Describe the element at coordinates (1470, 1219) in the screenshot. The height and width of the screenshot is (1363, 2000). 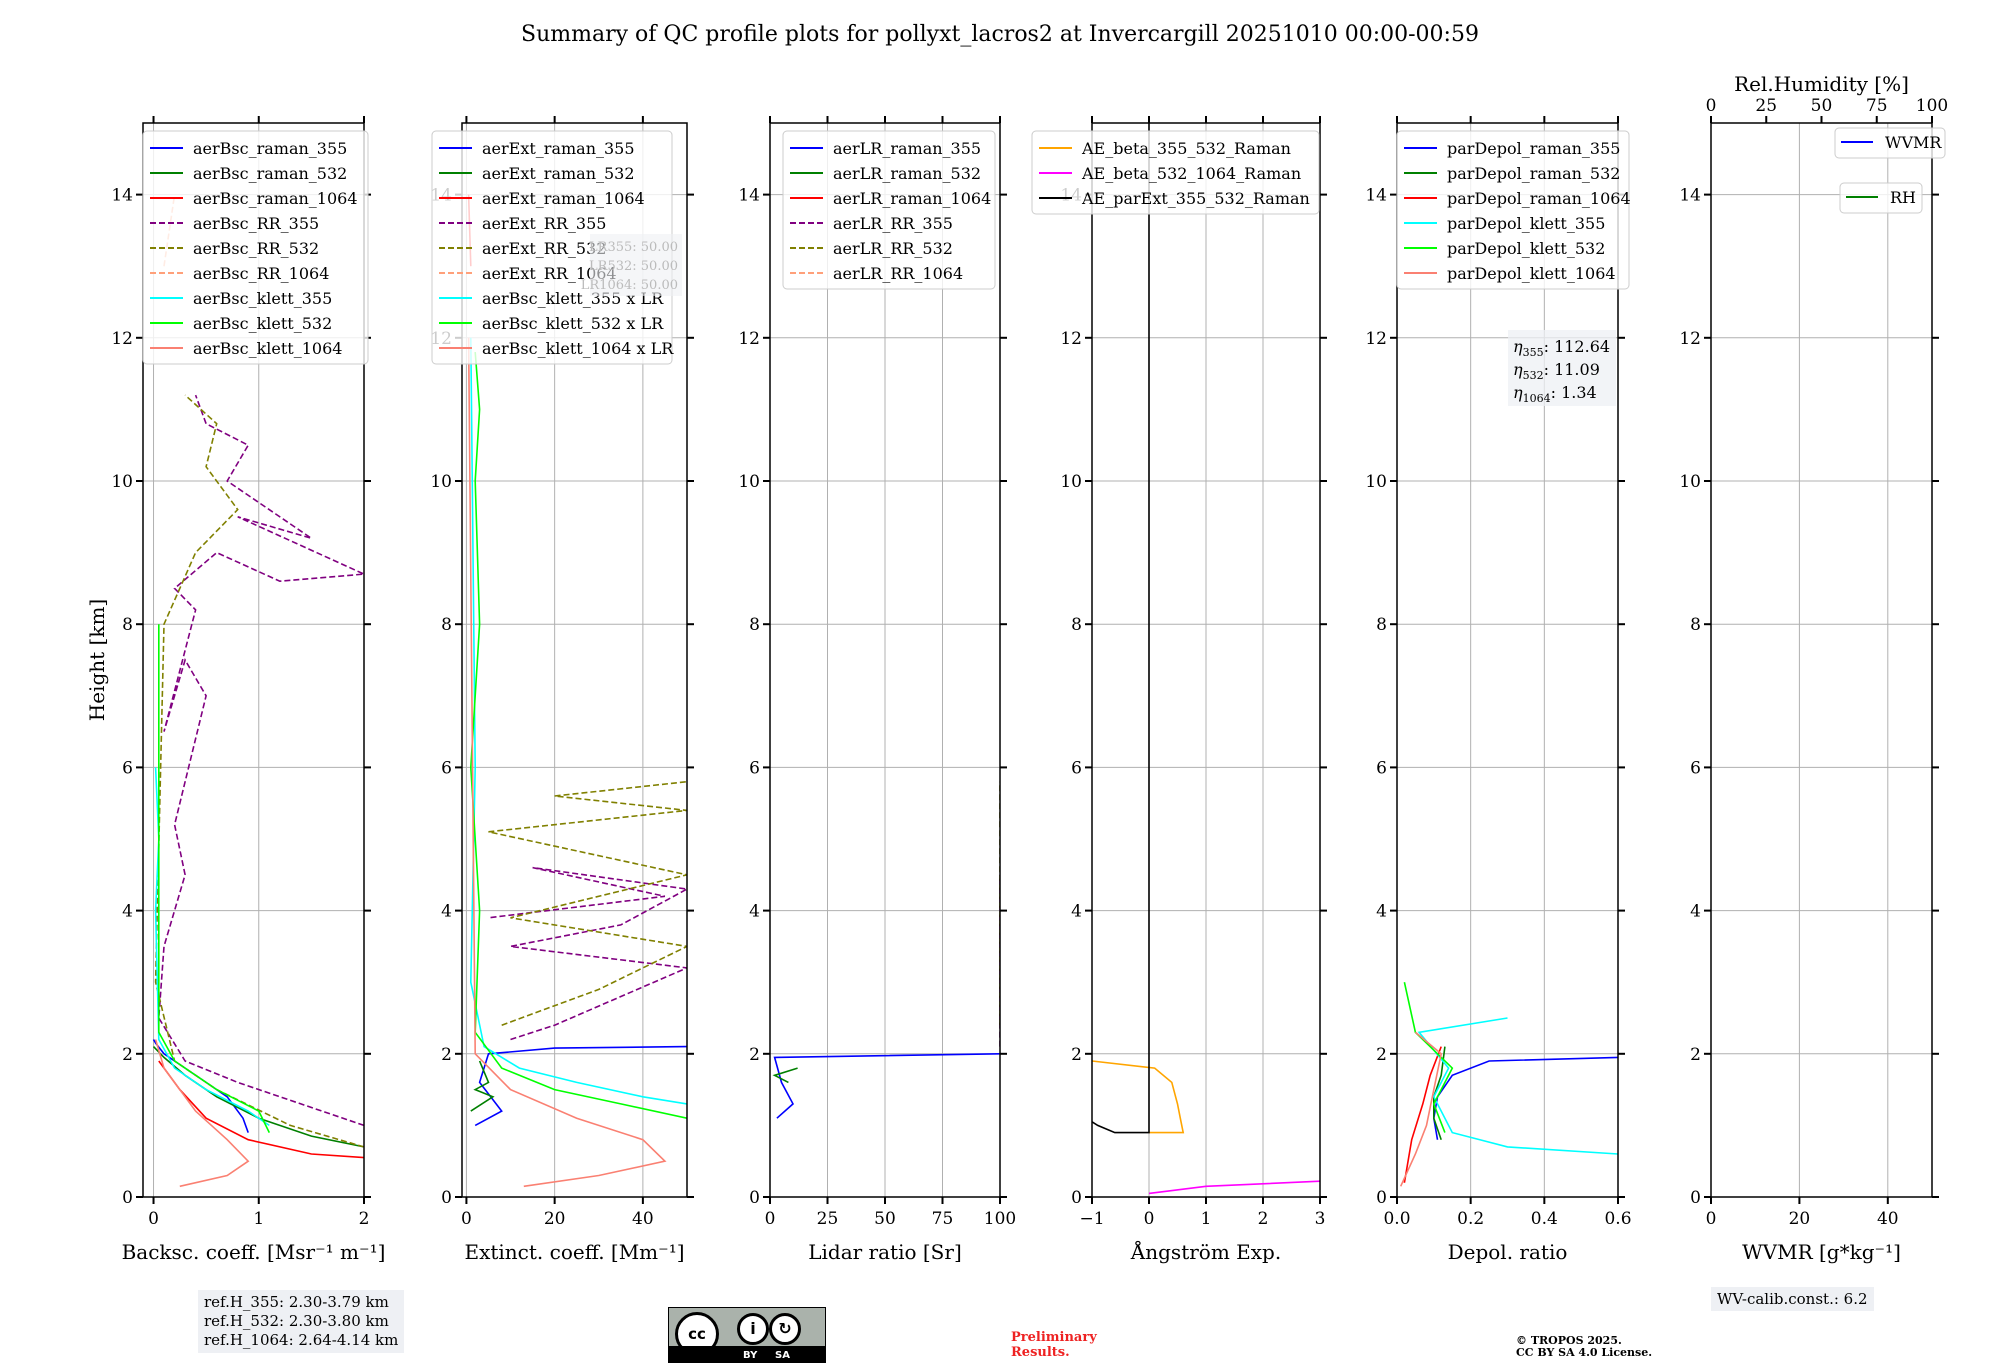
I see `x-tick-label: 0.2` at that location.